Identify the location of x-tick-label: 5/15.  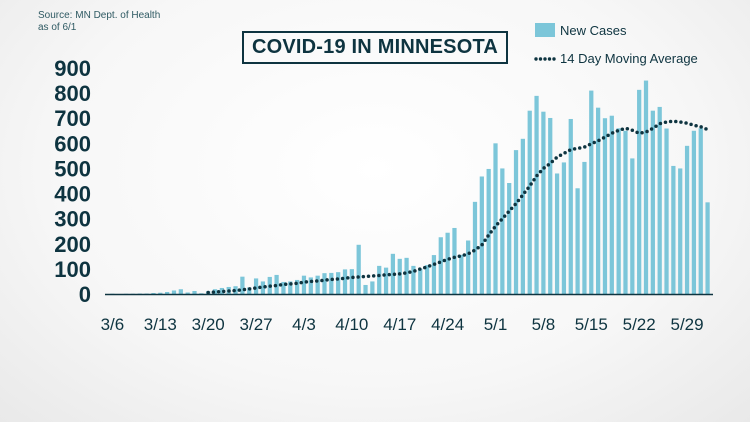
(591, 324).